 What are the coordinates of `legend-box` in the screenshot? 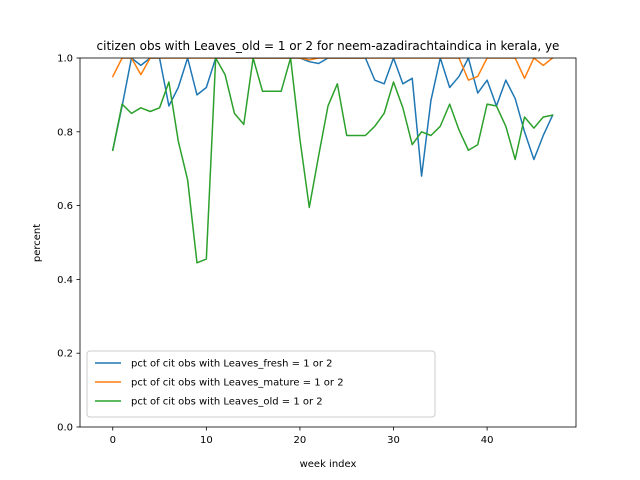 It's located at (261, 384).